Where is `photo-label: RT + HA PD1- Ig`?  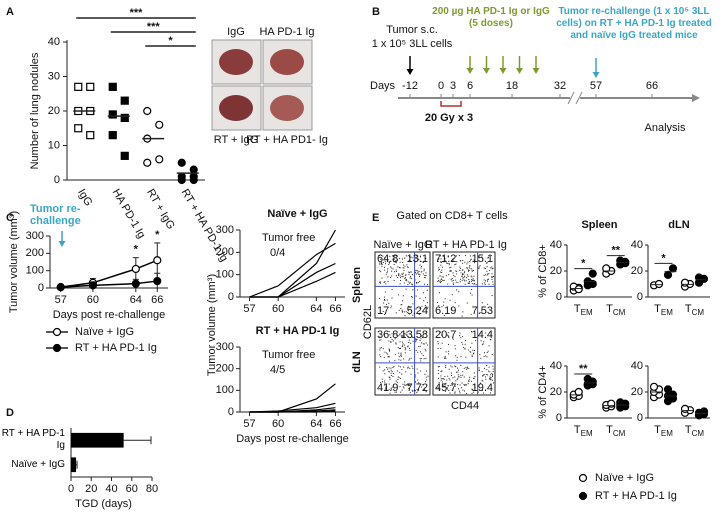 photo-label: RT + HA PD1- Ig is located at coordinates (287, 140).